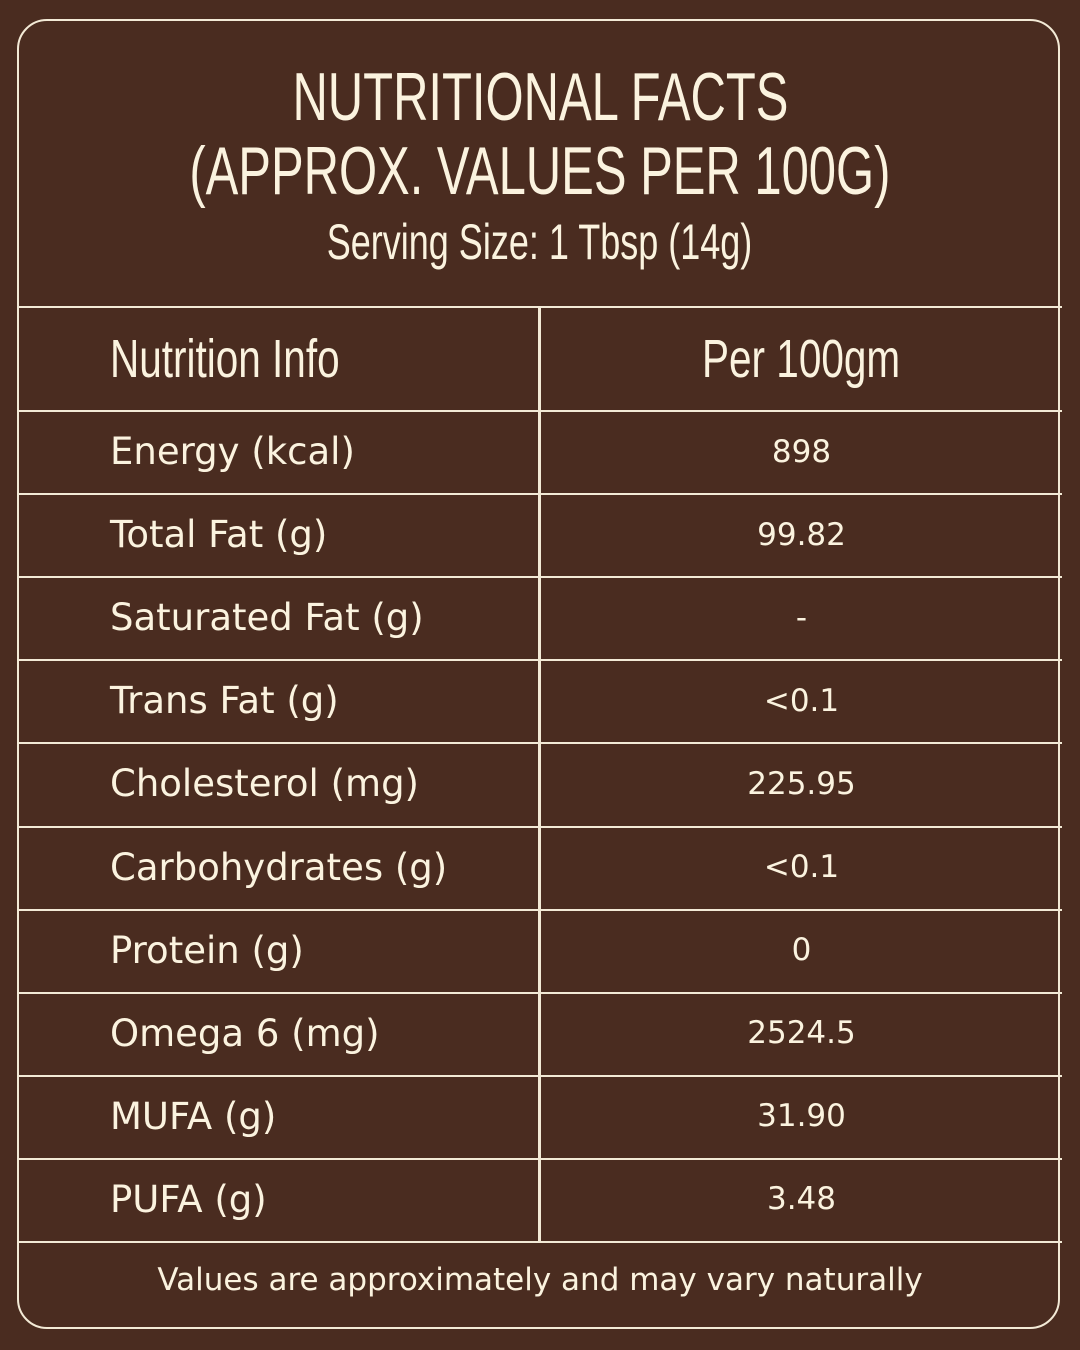 This screenshot has width=1080, height=1350. I want to click on row-label-text: Cholesterol (mg), so click(264, 784).